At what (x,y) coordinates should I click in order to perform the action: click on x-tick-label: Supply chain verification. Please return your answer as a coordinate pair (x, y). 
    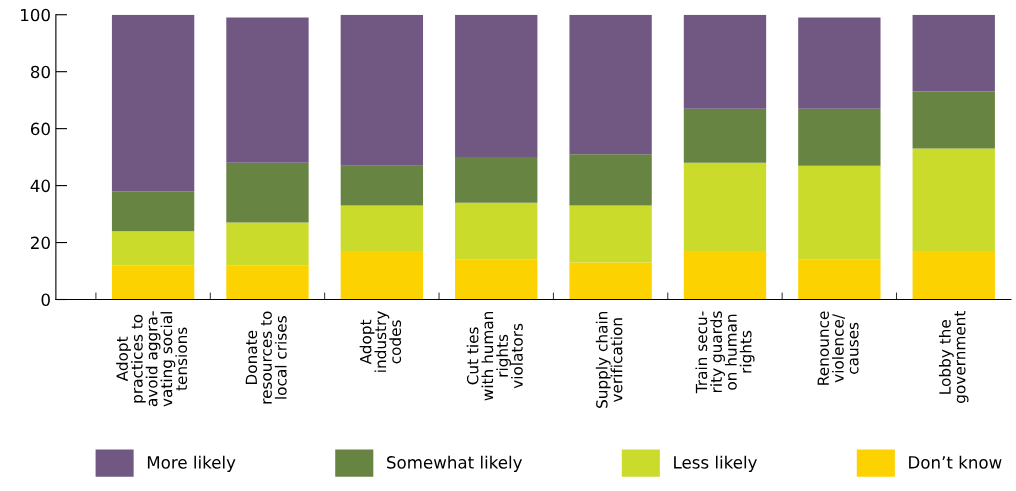
    Looking at the image, I should click on (609, 359).